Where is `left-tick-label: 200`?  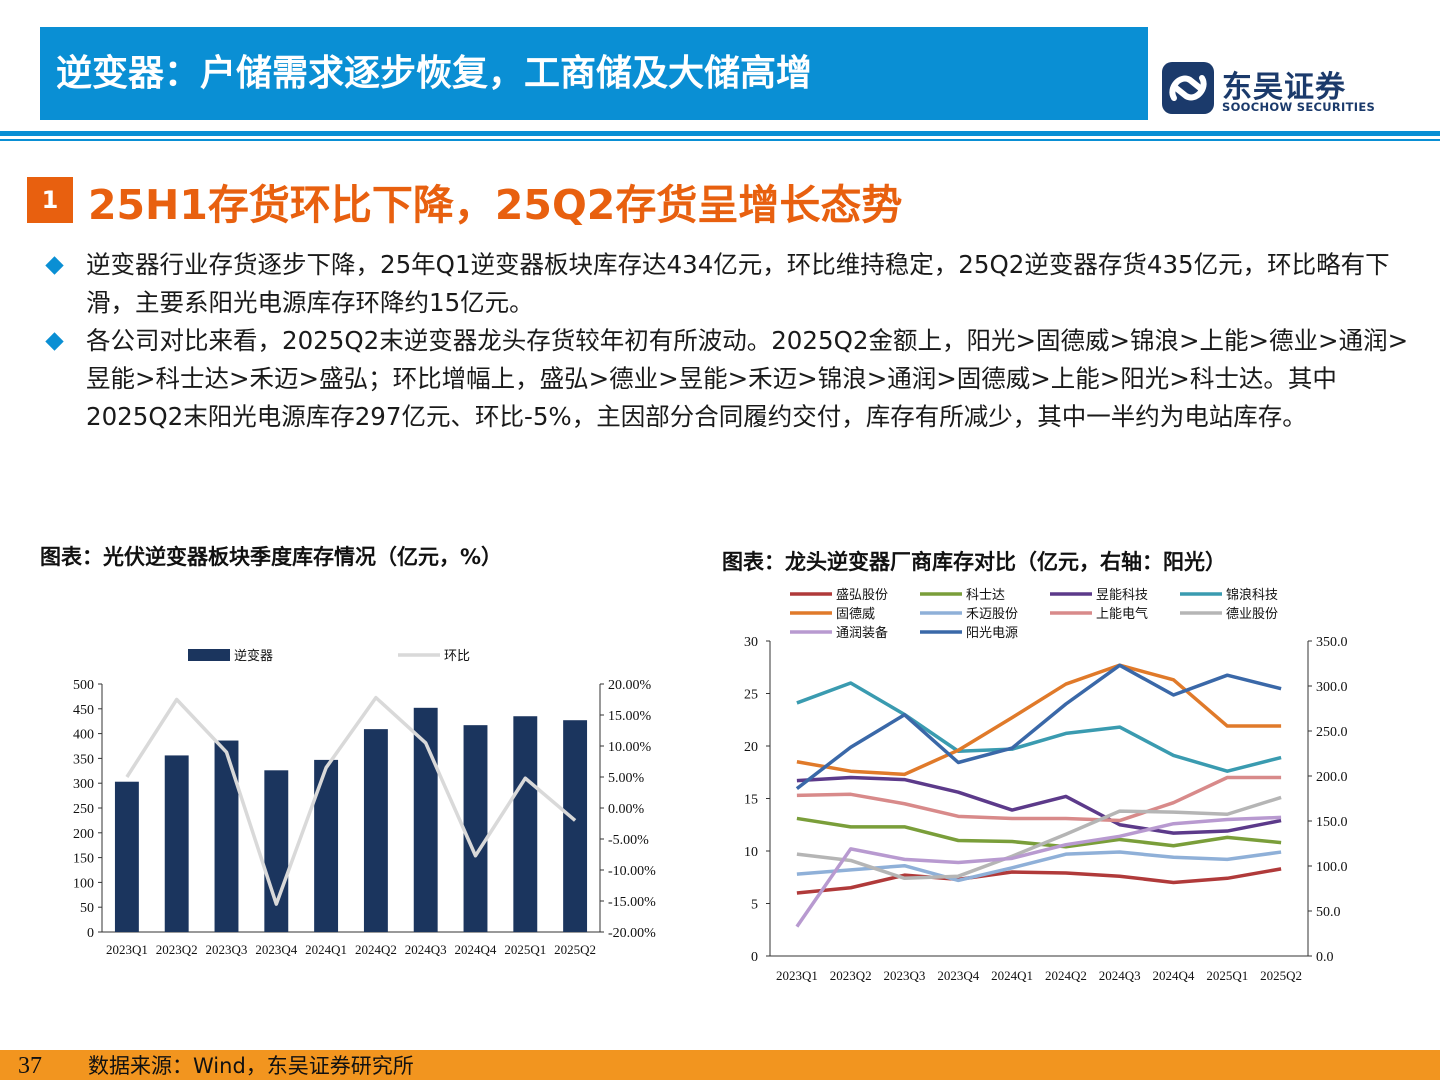 left-tick-label: 200 is located at coordinates (83, 834).